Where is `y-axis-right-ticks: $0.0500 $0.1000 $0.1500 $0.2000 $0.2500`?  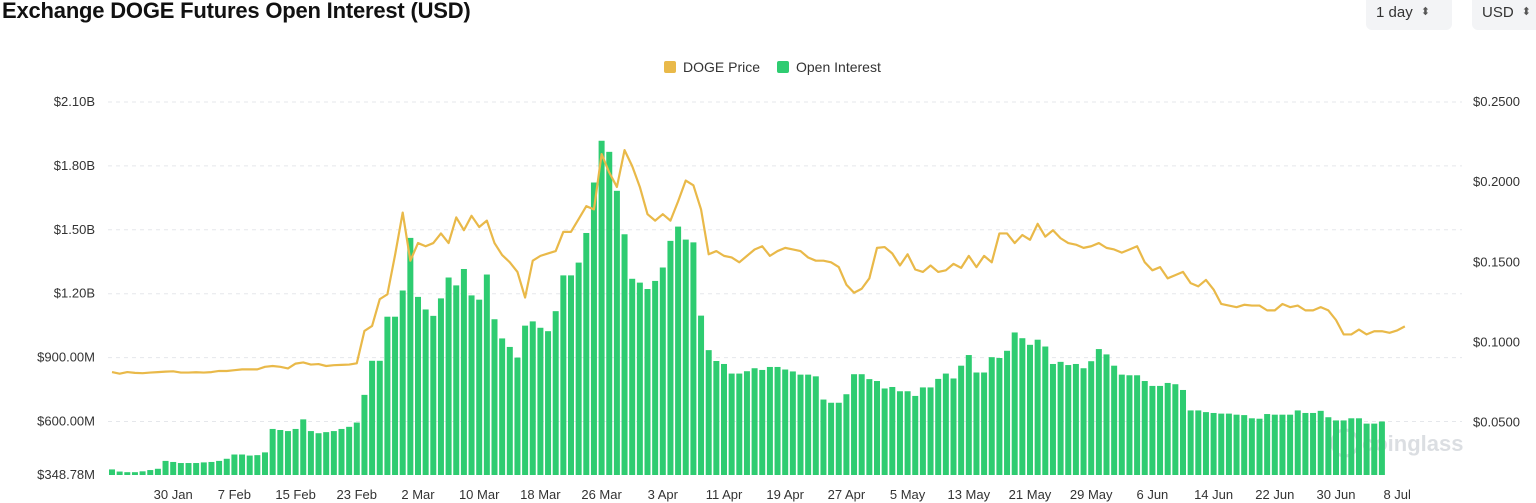 y-axis-right-ticks: $0.0500 $0.1000 $0.1500 $0.2000 $0.2500 is located at coordinates (1496, 262).